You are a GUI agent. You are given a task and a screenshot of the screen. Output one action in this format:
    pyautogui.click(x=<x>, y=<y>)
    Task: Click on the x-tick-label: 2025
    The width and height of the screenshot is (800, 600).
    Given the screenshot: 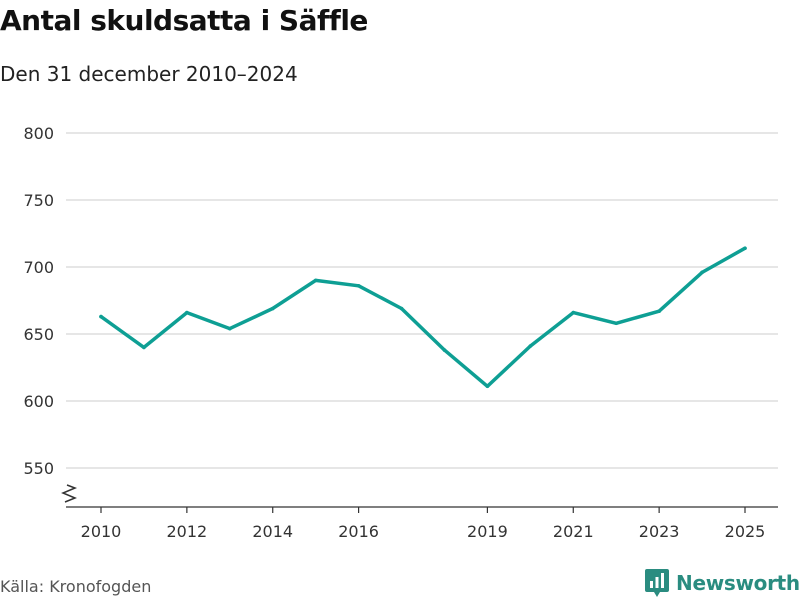 What is the action you would take?
    pyautogui.click(x=745, y=531)
    